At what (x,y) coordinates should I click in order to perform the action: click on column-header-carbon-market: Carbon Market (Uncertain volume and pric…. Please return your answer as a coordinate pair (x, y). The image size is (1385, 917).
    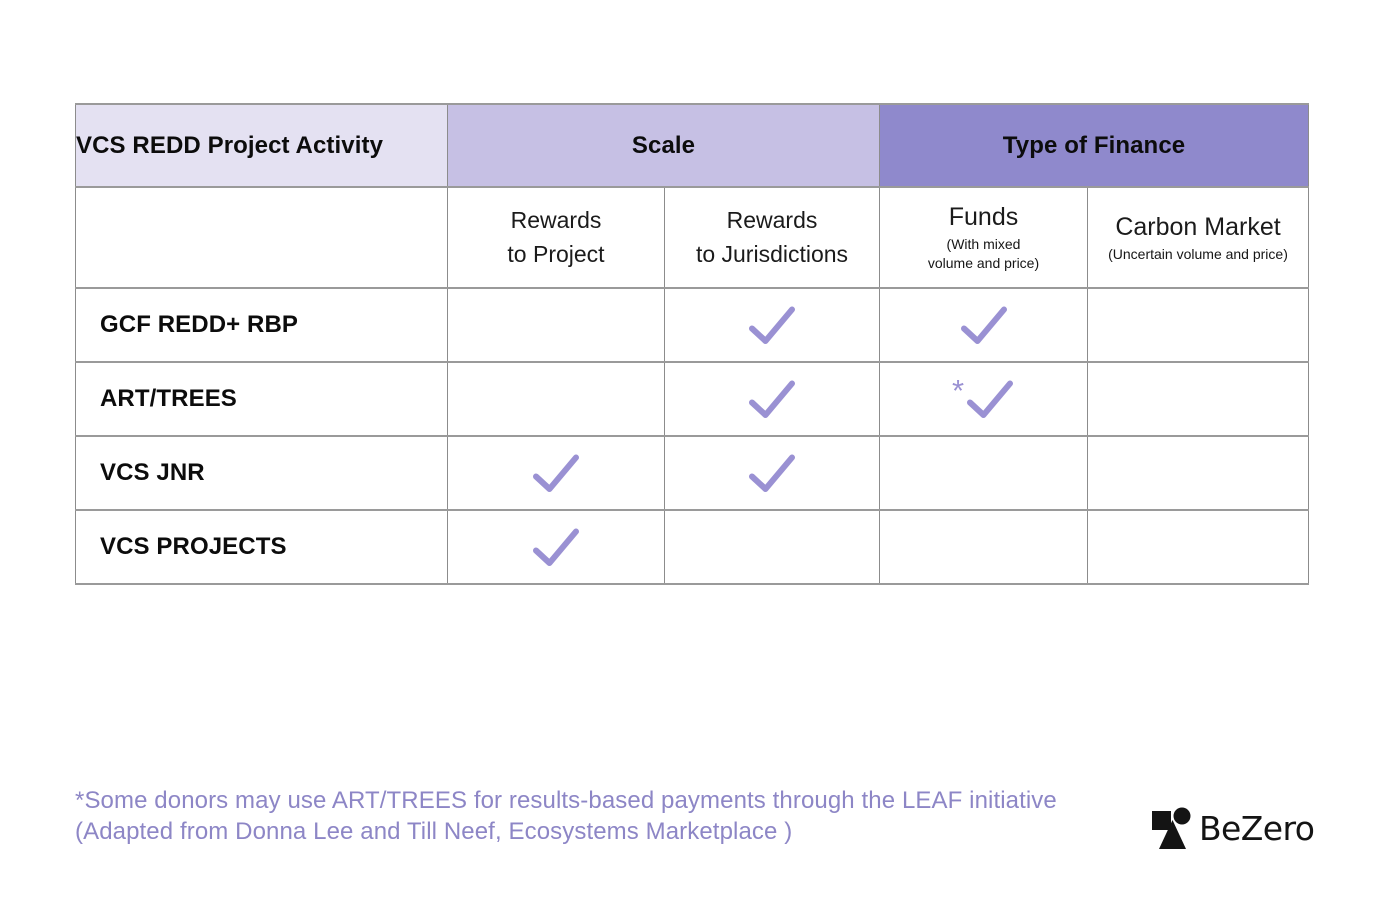
    Looking at the image, I should click on (1198, 237).